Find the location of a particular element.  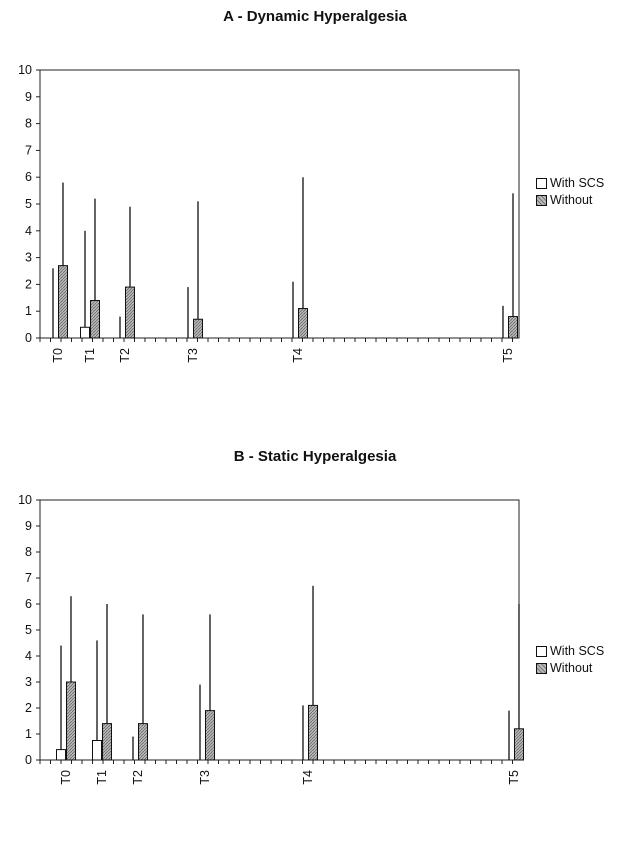

chart-a-title: A - Dynamic Hyperalgesia is located at coordinates (315, 16).